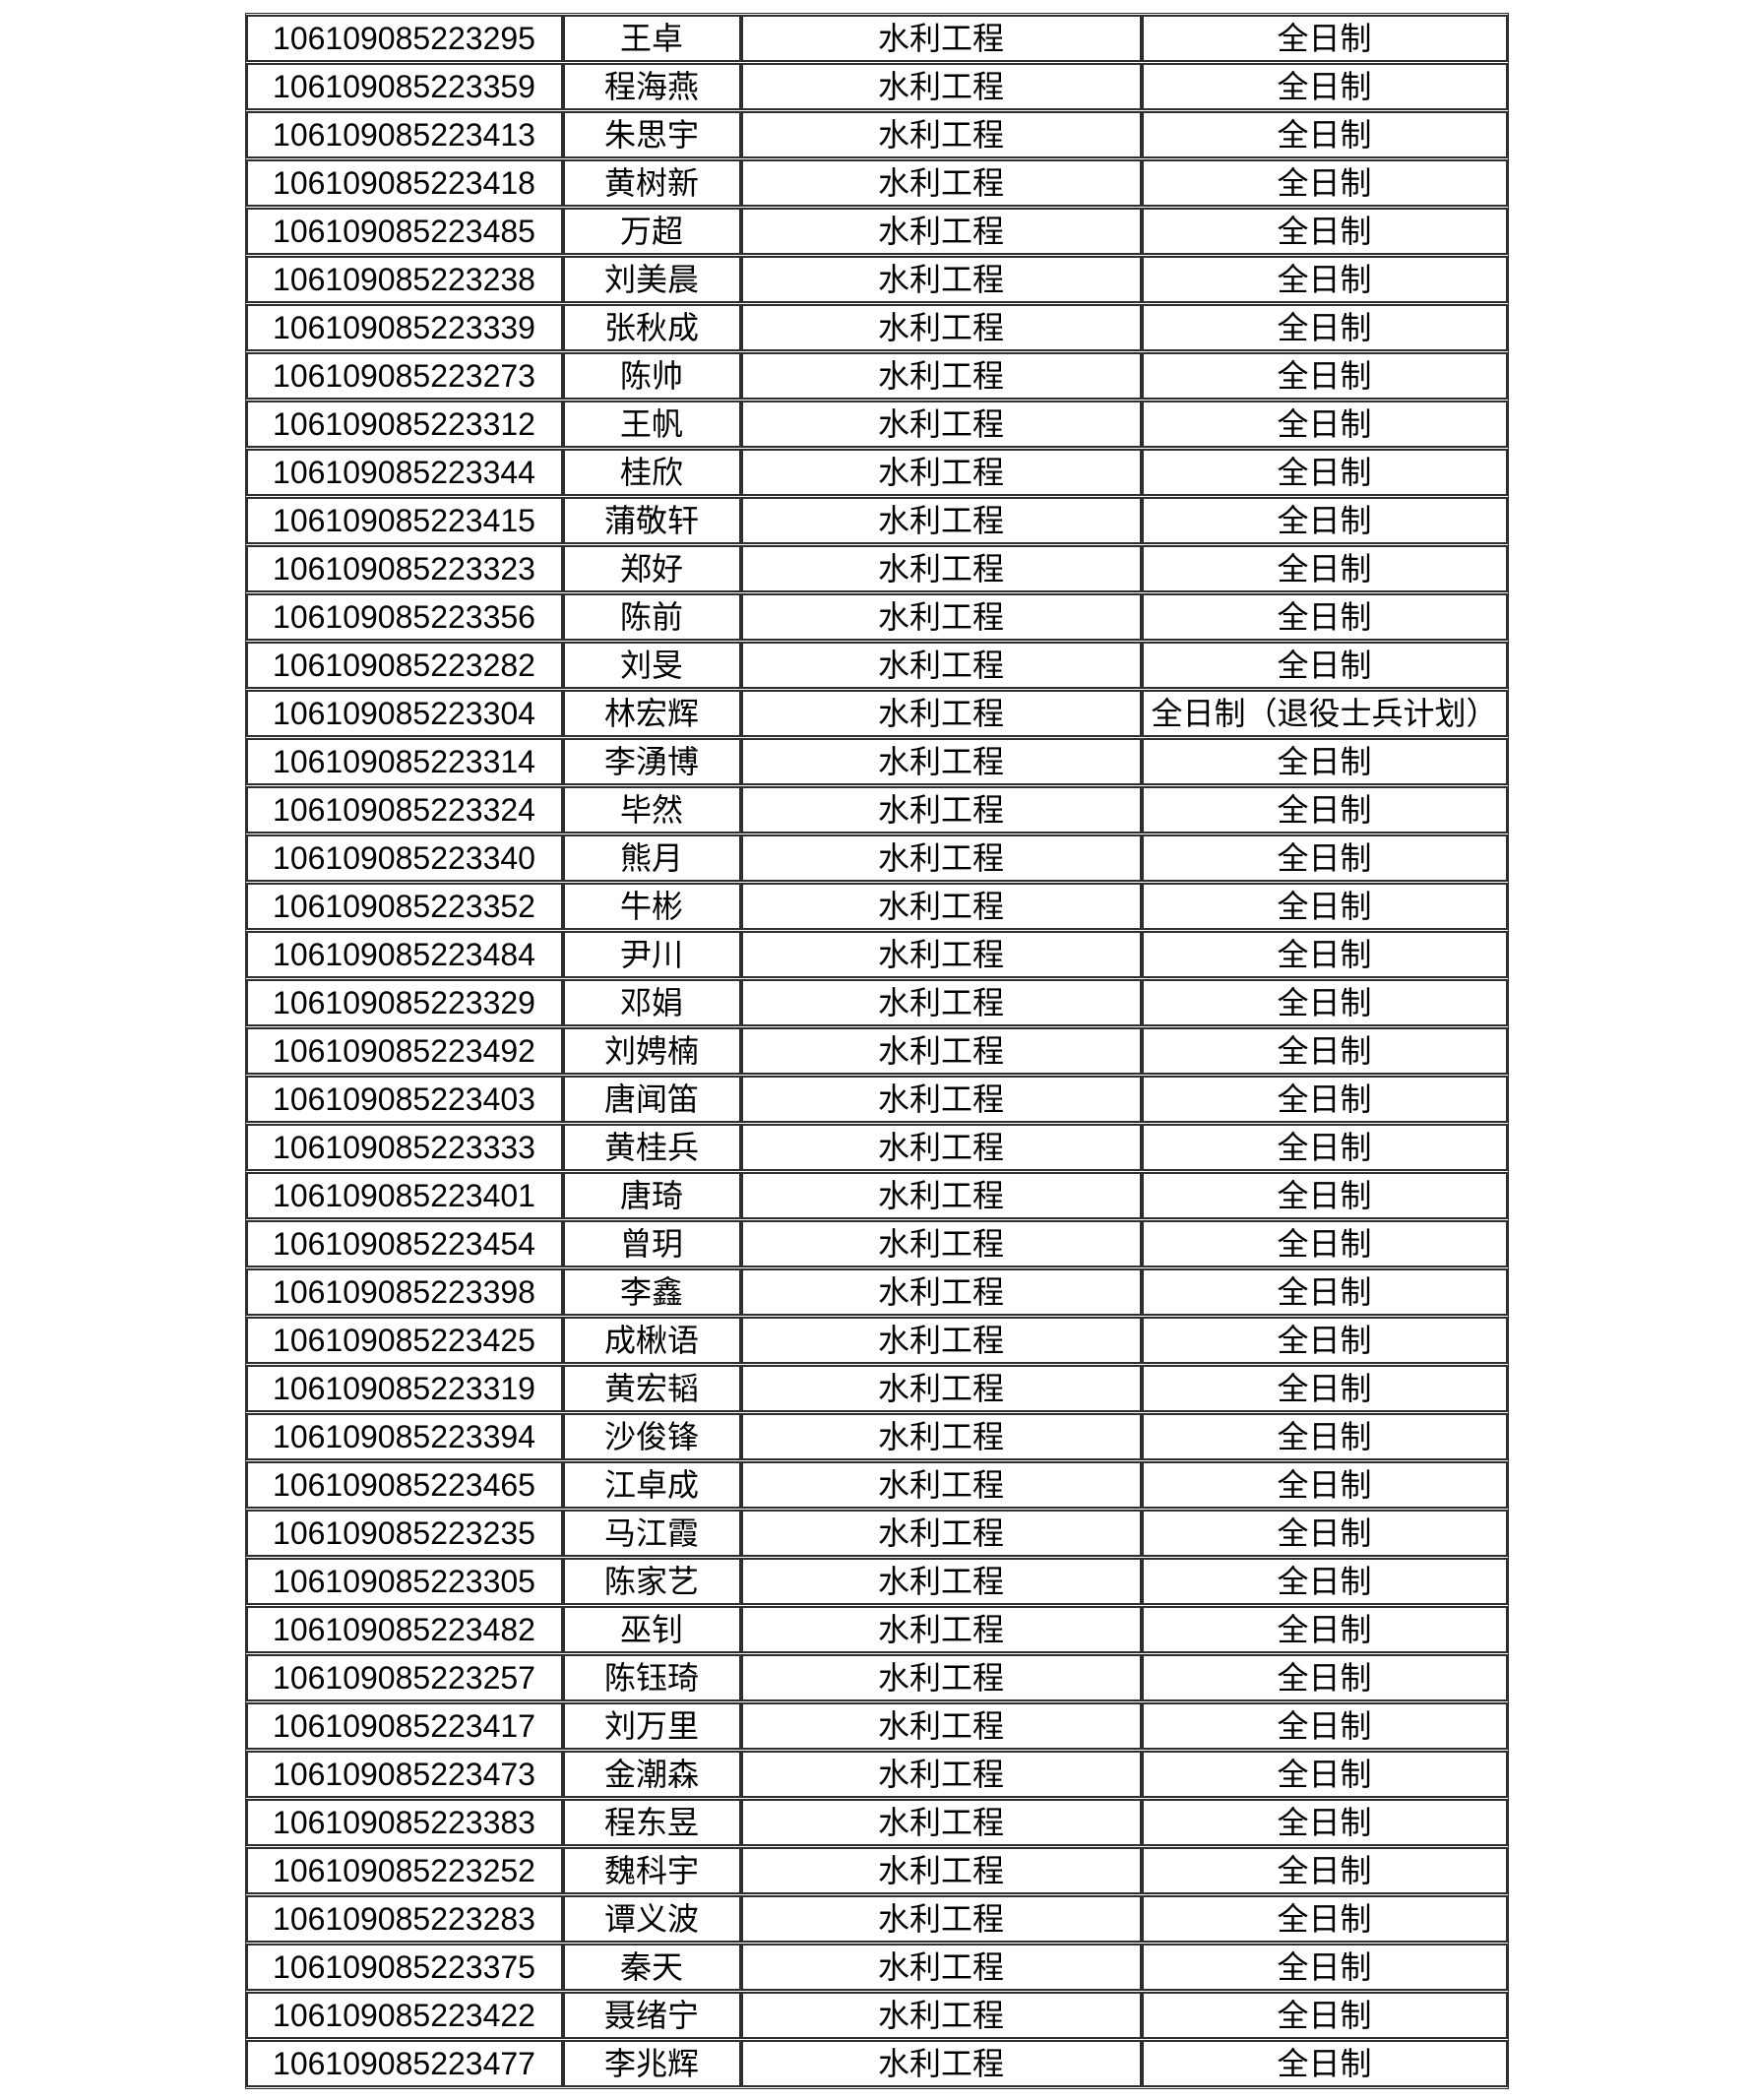 The width and height of the screenshot is (1753, 2100). I want to click on candidate-name-cell: 刘万里, so click(651, 1726).